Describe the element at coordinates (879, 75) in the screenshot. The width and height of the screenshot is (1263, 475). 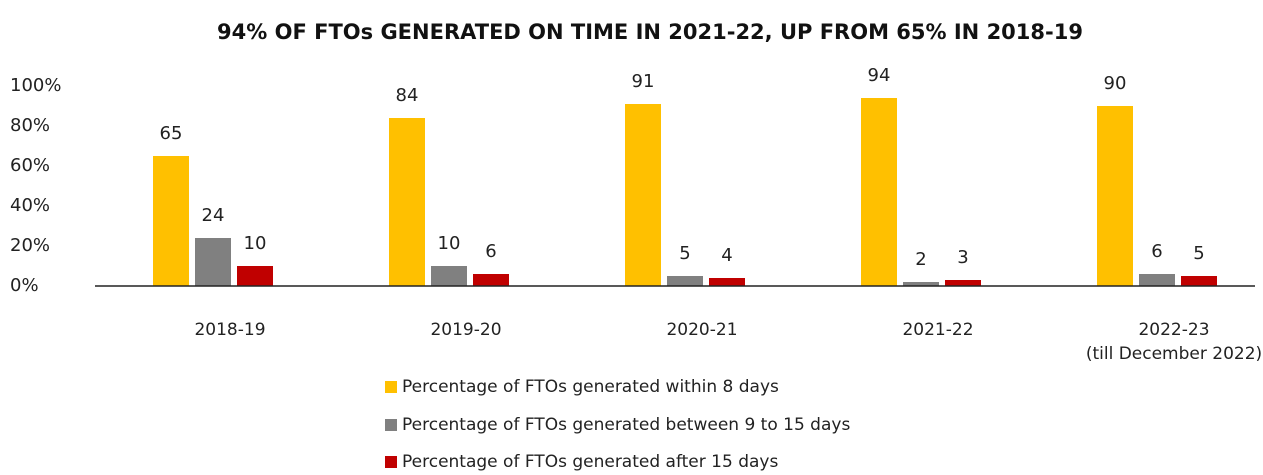
I see `data-label: 94` at that location.